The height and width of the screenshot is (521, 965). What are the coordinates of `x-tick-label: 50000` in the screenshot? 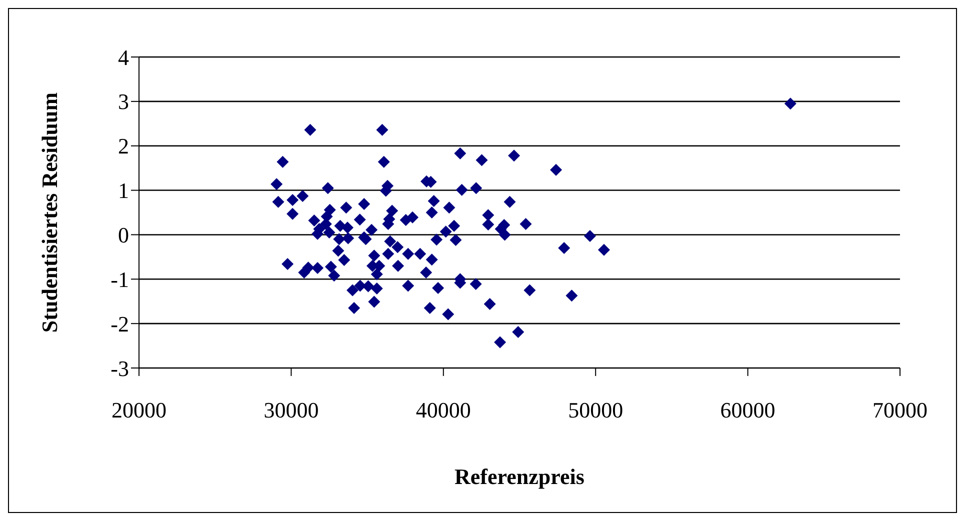 It's located at (596, 410).